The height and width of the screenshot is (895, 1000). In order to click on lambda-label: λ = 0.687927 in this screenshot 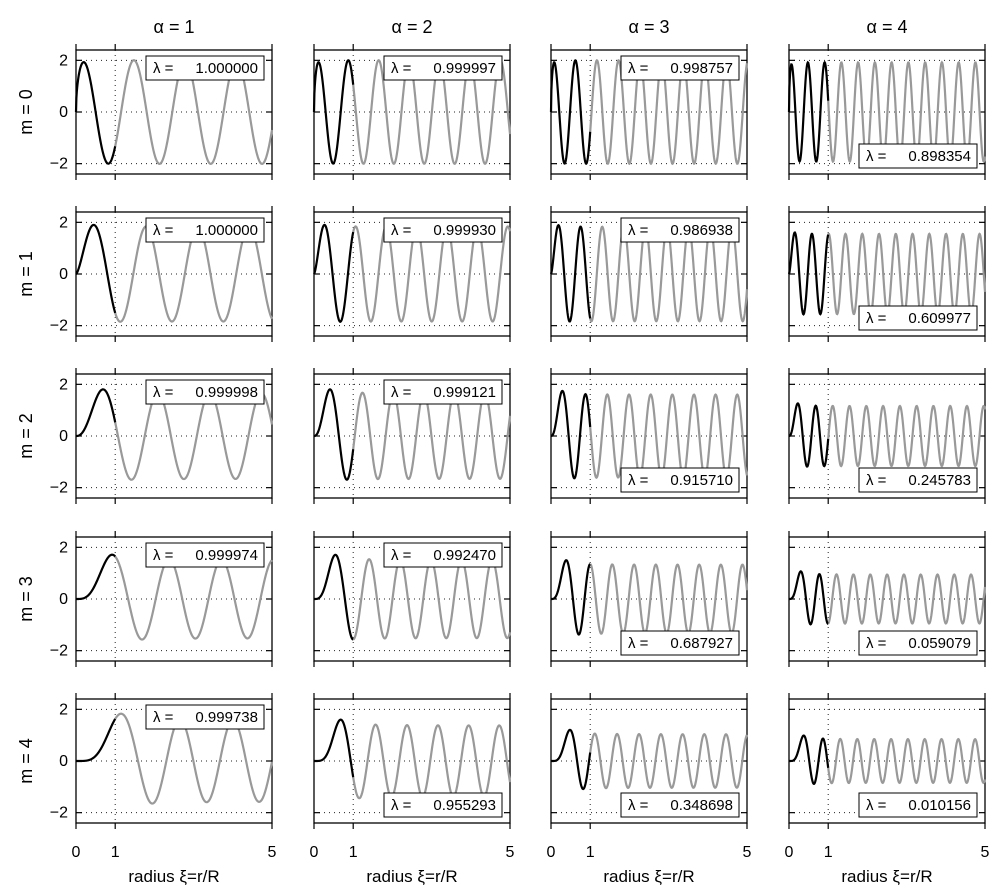, I will do `click(680, 643)`.